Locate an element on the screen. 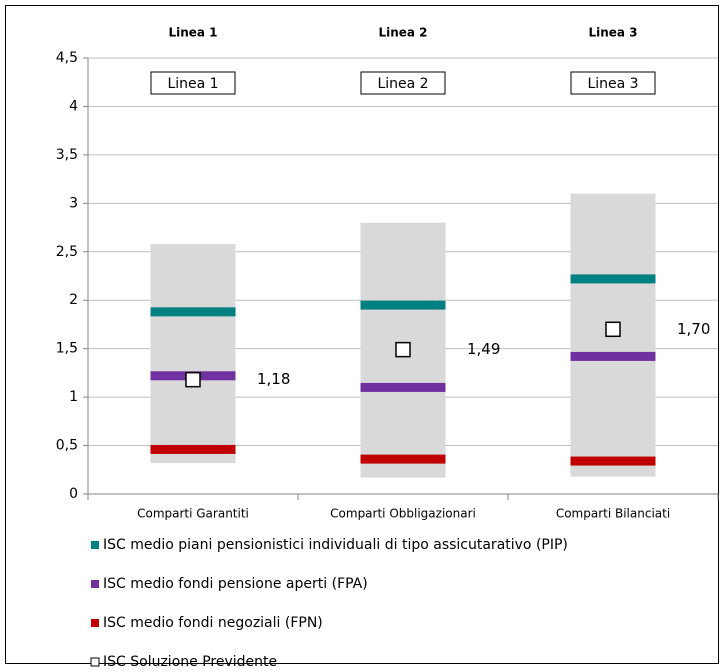 The image size is (725, 672). value-label: 1,49 is located at coordinates (483, 349).